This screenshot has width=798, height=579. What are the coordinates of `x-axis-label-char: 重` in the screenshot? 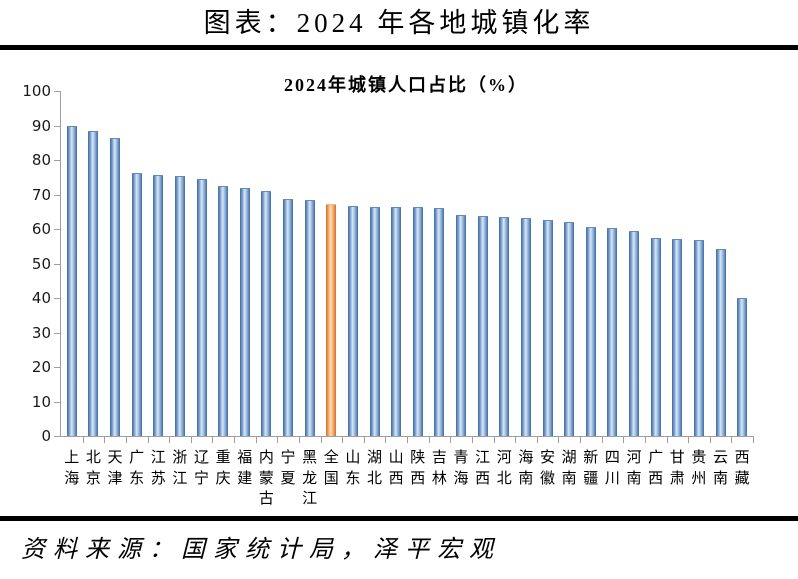 It's located at (223, 458).